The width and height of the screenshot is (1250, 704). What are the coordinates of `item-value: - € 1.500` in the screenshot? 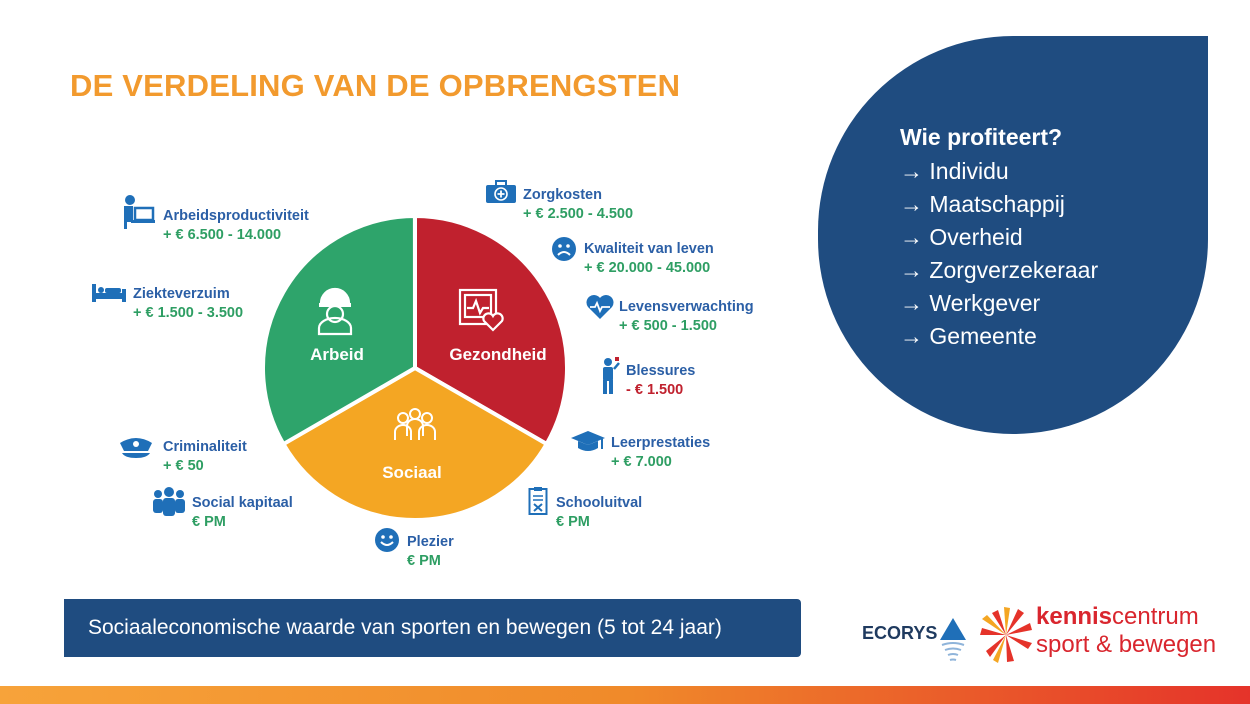 It's located at (655, 390).